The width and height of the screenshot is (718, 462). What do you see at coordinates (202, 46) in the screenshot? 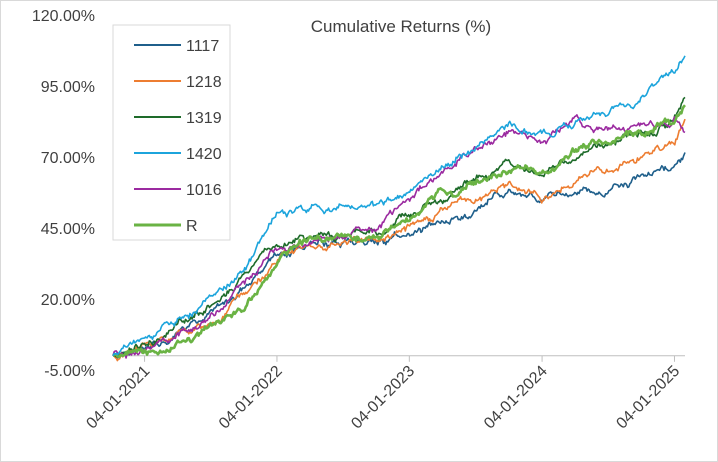
I see `legend-label-1117: 1117` at bounding box center [202, 46].